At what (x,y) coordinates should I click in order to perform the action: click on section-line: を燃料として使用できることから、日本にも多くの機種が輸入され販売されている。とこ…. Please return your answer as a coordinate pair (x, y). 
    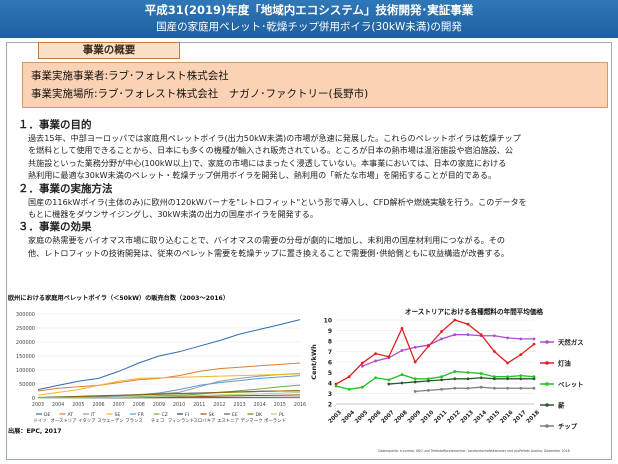
    Looking at the image, I should click on (270, 150).